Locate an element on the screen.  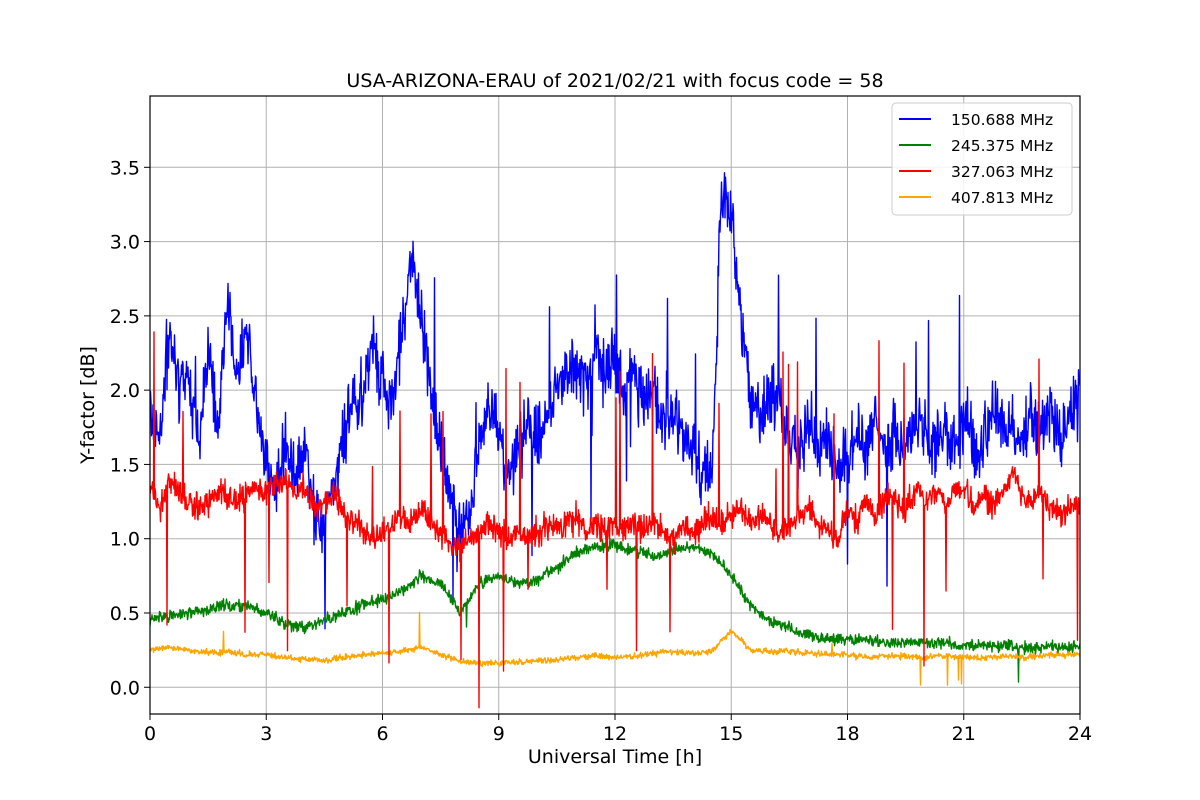
y-tick-label: 2.5 is located at coordinates (125, 317).